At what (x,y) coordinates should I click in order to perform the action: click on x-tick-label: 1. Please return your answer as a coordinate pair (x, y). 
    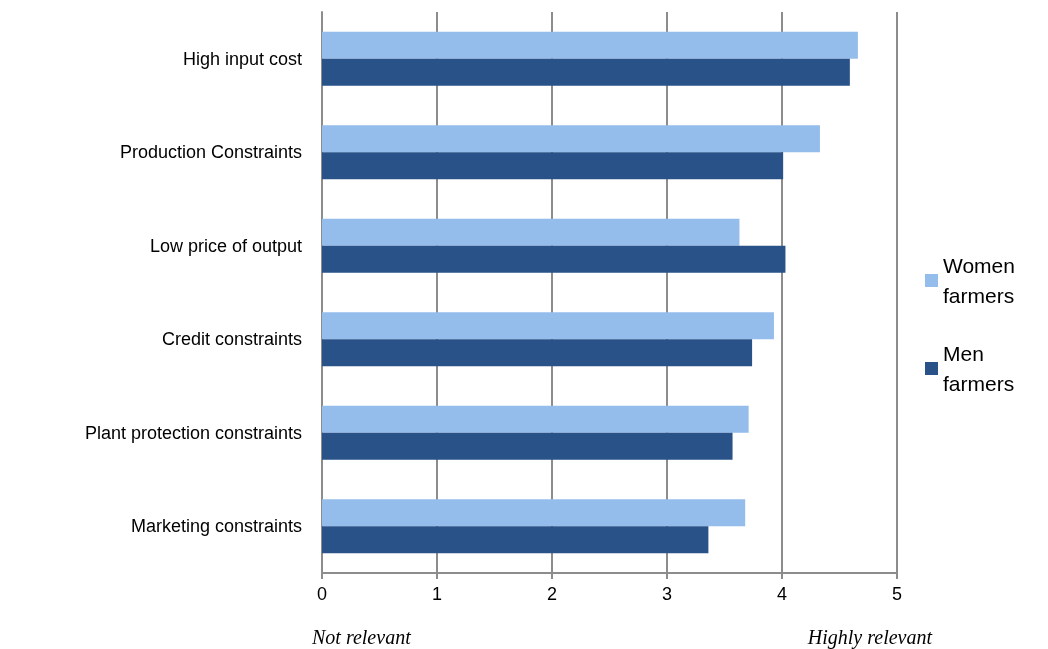
    Looking at the image, I should click on (437, 594).